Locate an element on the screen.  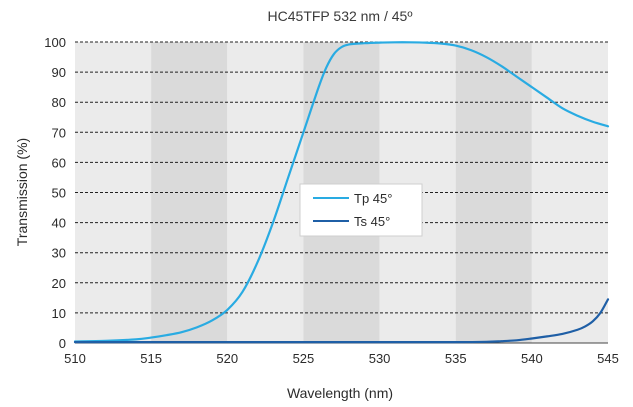
x-tick-label: 535 is located at coordinates (456, 358).